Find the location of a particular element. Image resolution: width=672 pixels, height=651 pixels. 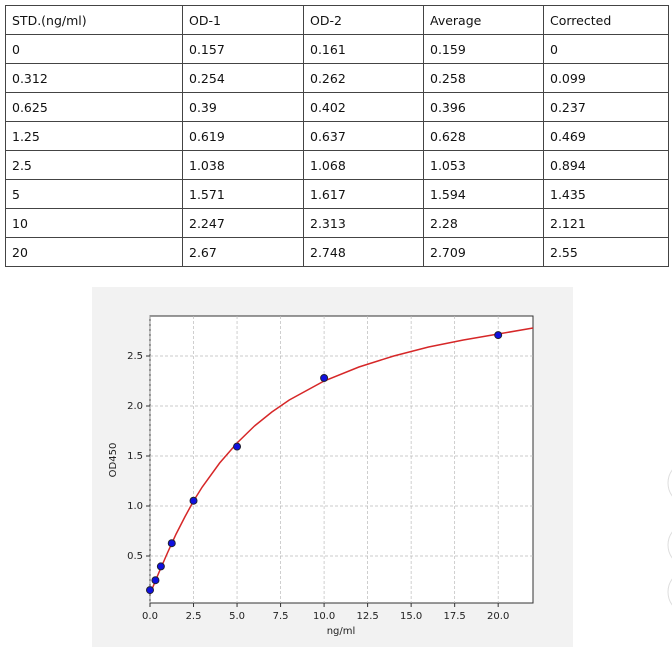

table-cell: 1.594 is located at coordinates (483, 194).